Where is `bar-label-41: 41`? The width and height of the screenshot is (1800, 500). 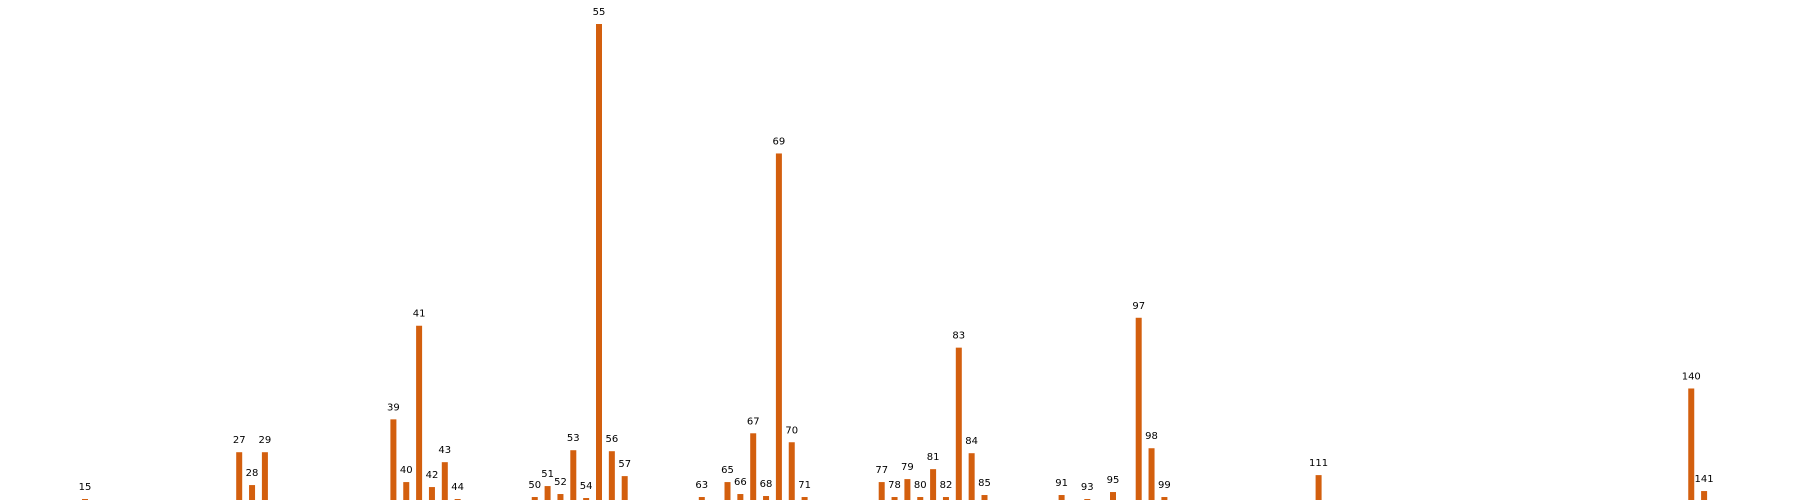 bar-label-41: 41 is located at coordinates (419, 314).